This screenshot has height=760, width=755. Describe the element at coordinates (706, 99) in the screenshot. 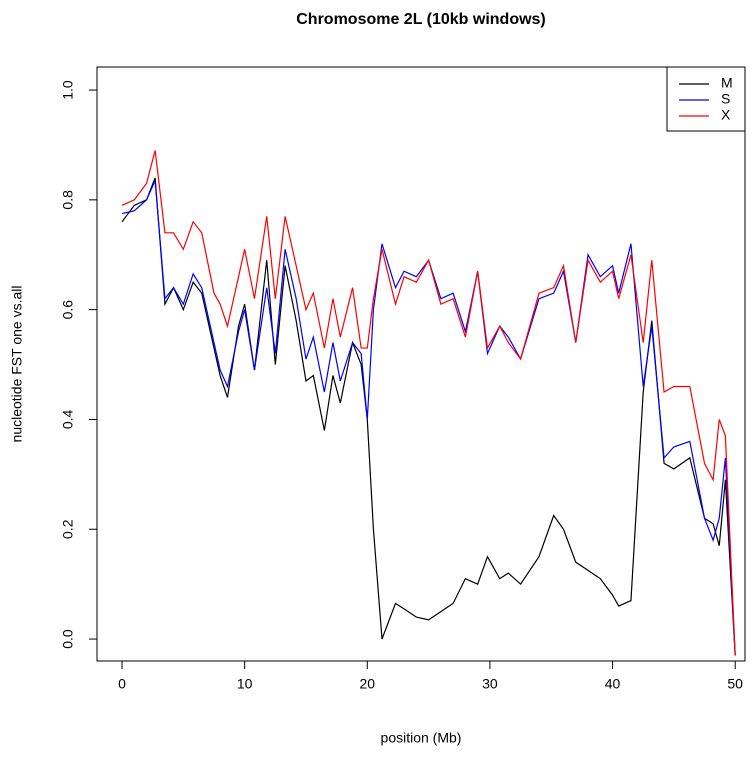

I see `legend-box` at that location.